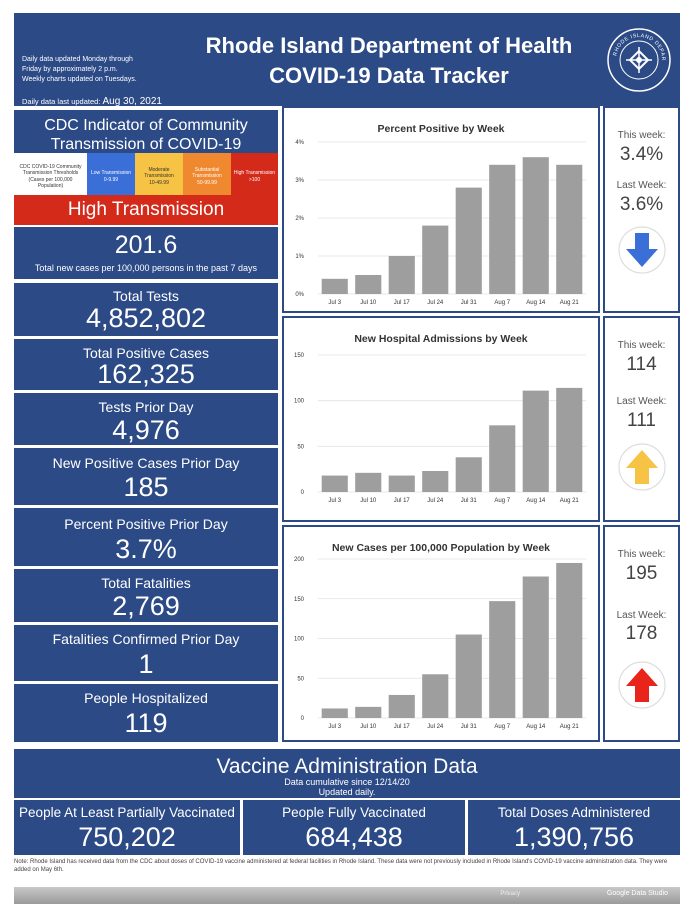 The width and height of the screenshot is (696, 915). I want to click on summary-percent-positive: This week: 3.4% Last Week: 3.6%, so click(641, 209).